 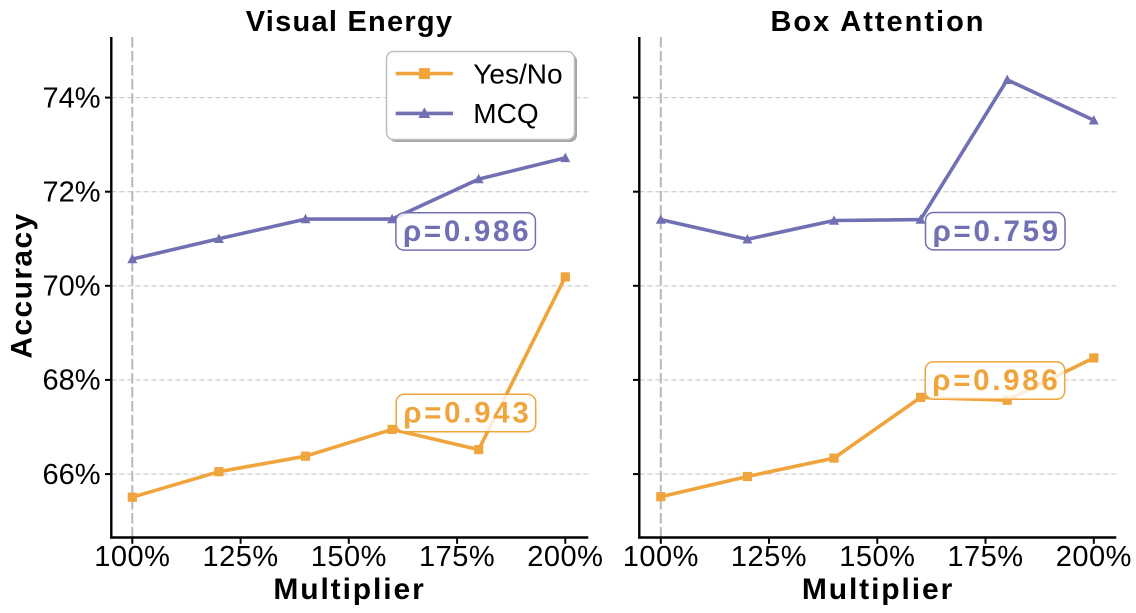 What do you see at coordinates (71, 192) in the screenshot?
I see `svg-text: 72%` at bounding box center [71, 192].